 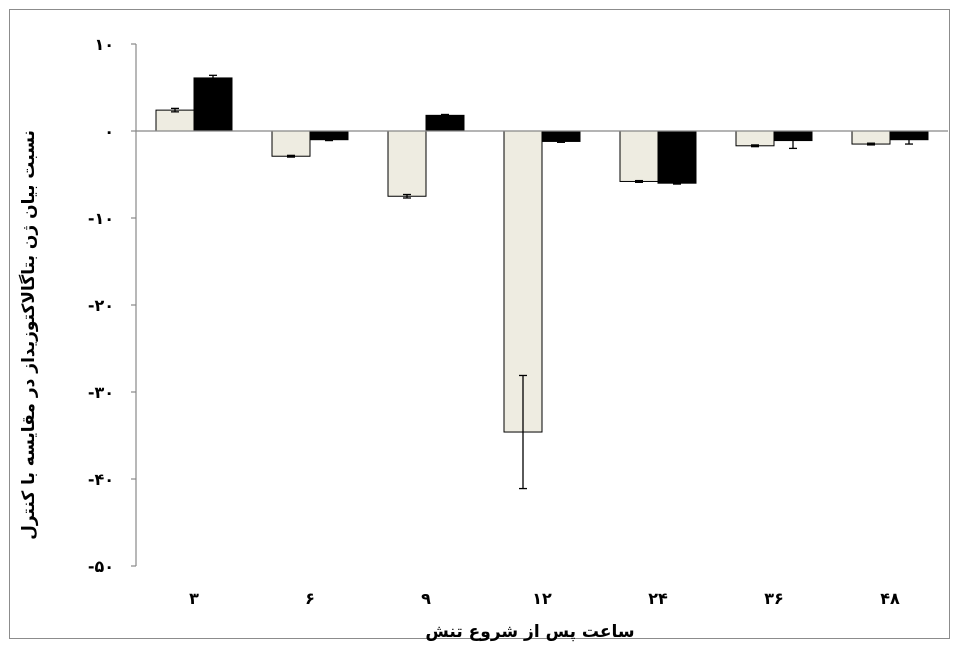 I want to click on y-tick-label: -۲۰, so click(x=101, y=305).